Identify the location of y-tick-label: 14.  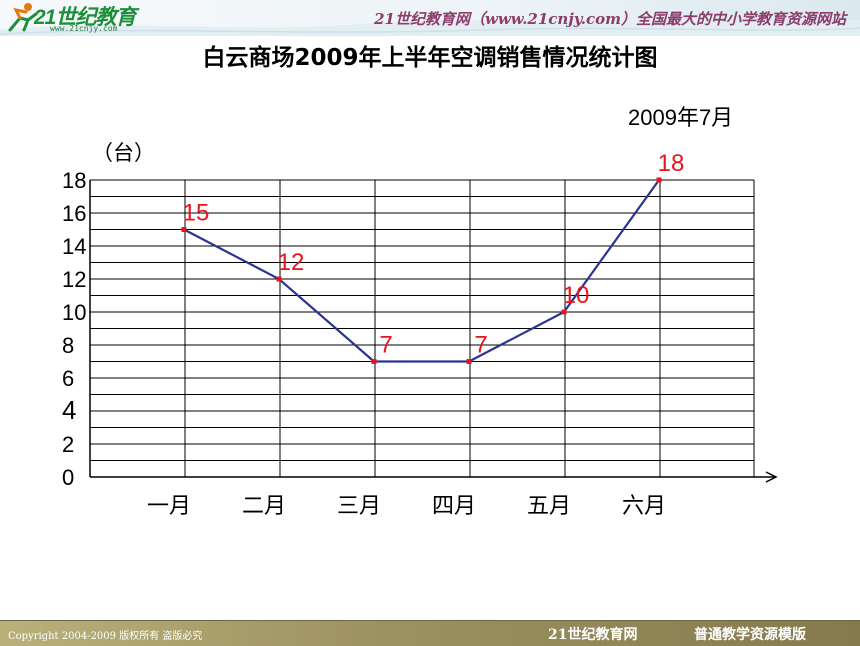
(74, 246).